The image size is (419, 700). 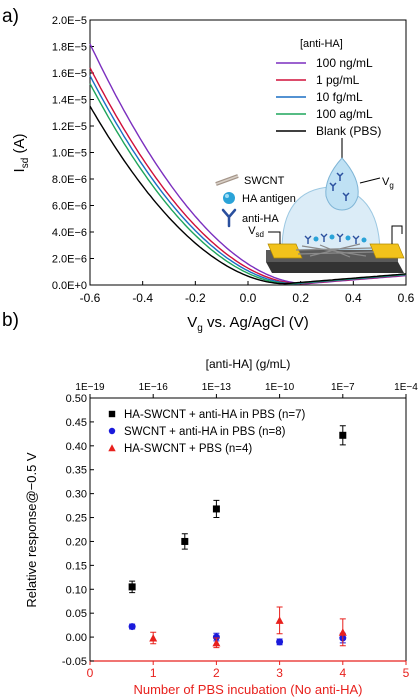 What do you see at coordinates (246, 390) in the screenshot?
I see `panel-b-top-ticks: 1E−19 1E−16 1E−13 1E−10 1E−7 1E−4` at bounding box center [246, 390].